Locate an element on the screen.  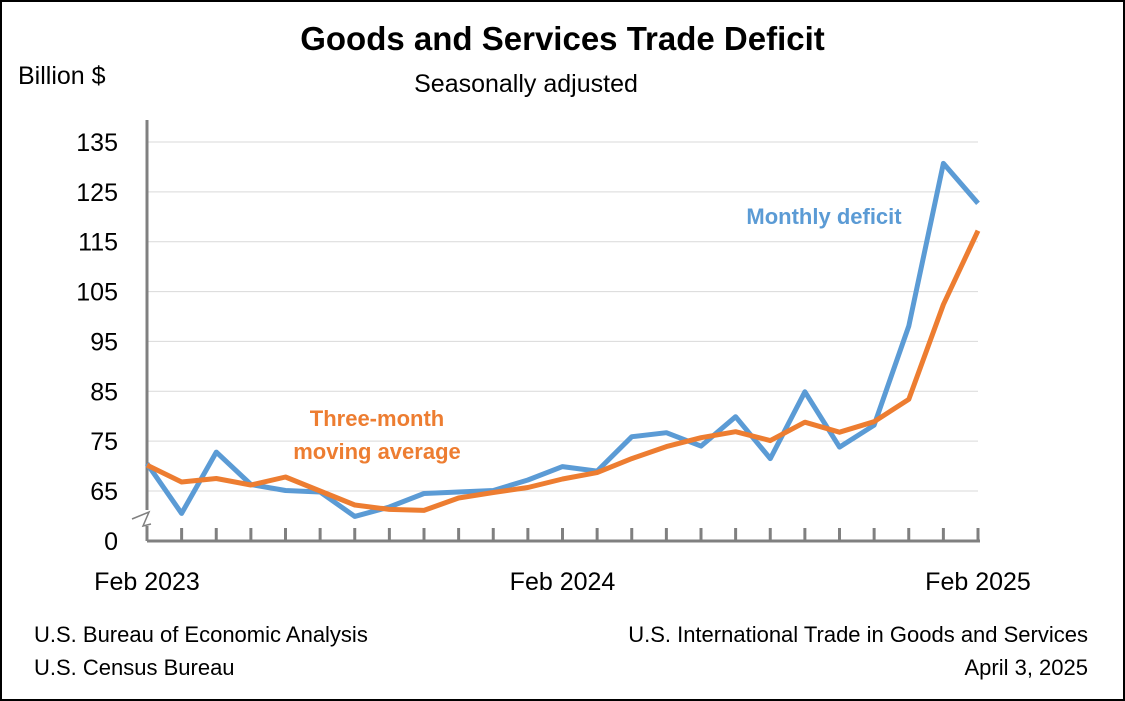
y-tick-label: 95 is located at coordinates (104, 342).